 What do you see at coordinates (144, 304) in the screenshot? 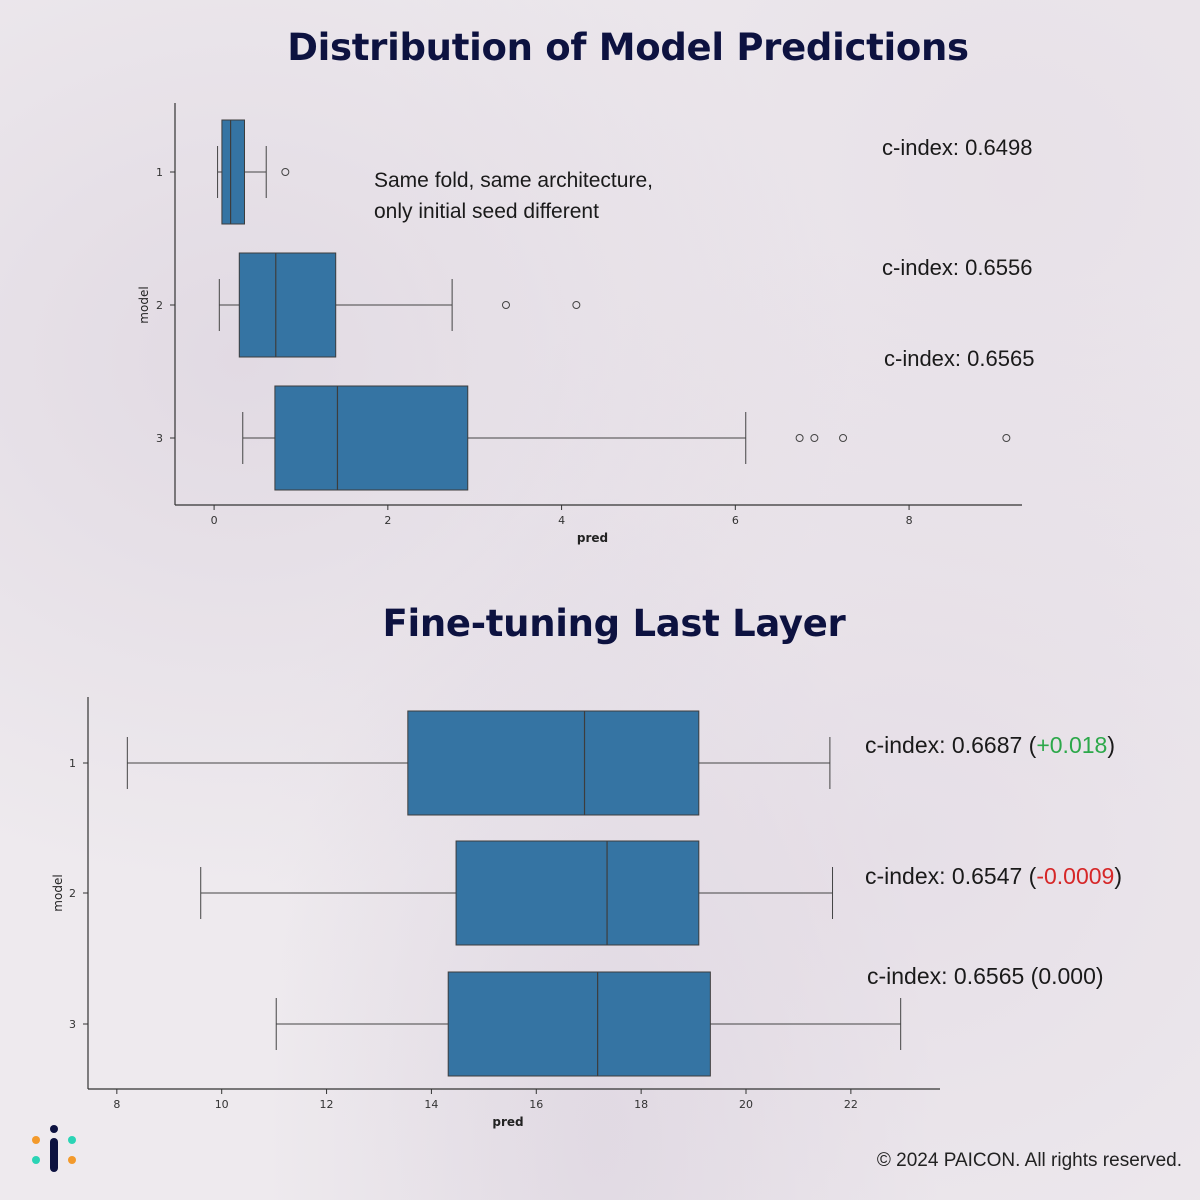
I see `chart-1-y-axis-label: model` at bounding box center [144, 304].